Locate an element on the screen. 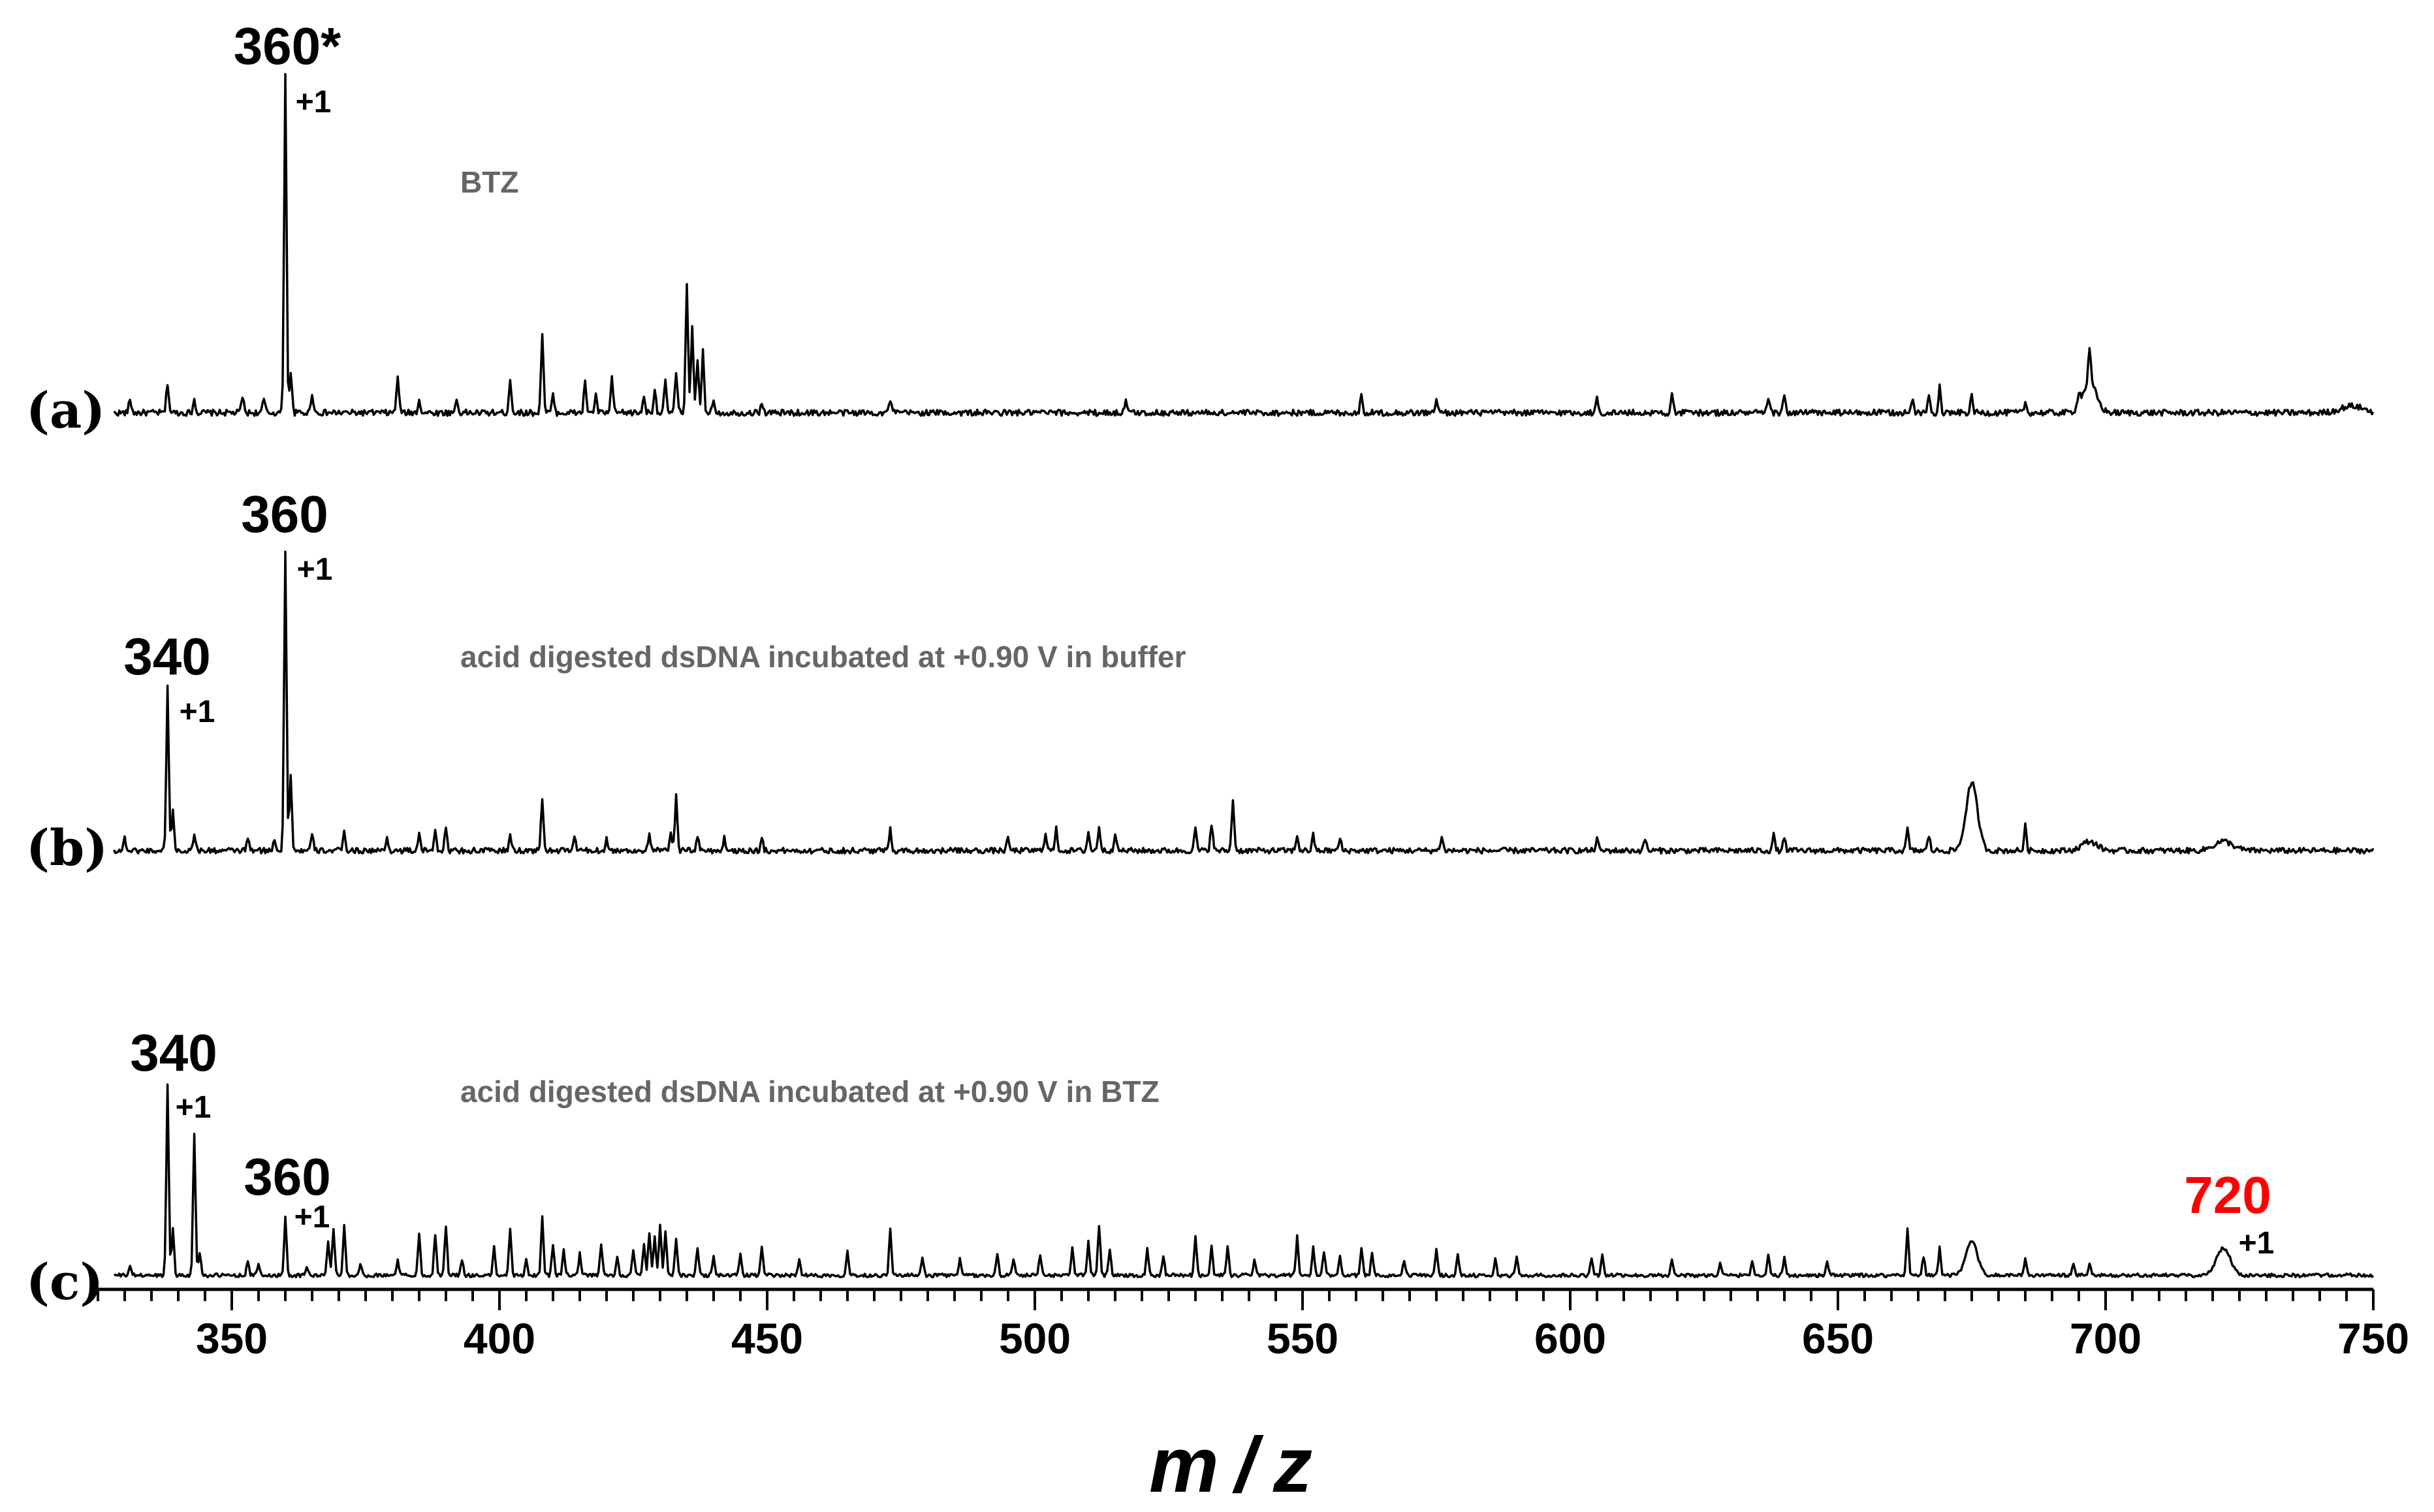  spectrum-trace is located at coordinates (1245, 1180).